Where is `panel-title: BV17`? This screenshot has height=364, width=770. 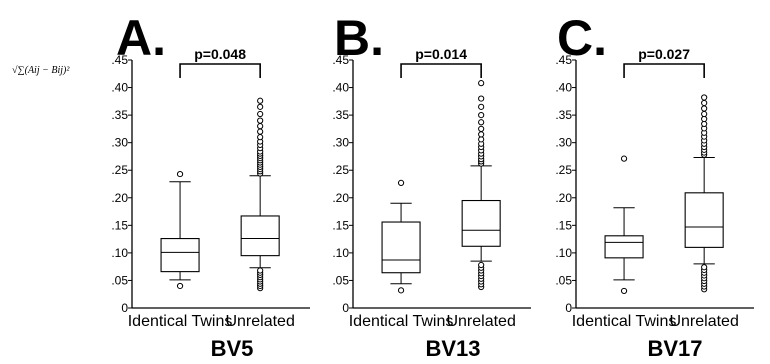 panel-title: BV17 is located at coordinates (674, 348).